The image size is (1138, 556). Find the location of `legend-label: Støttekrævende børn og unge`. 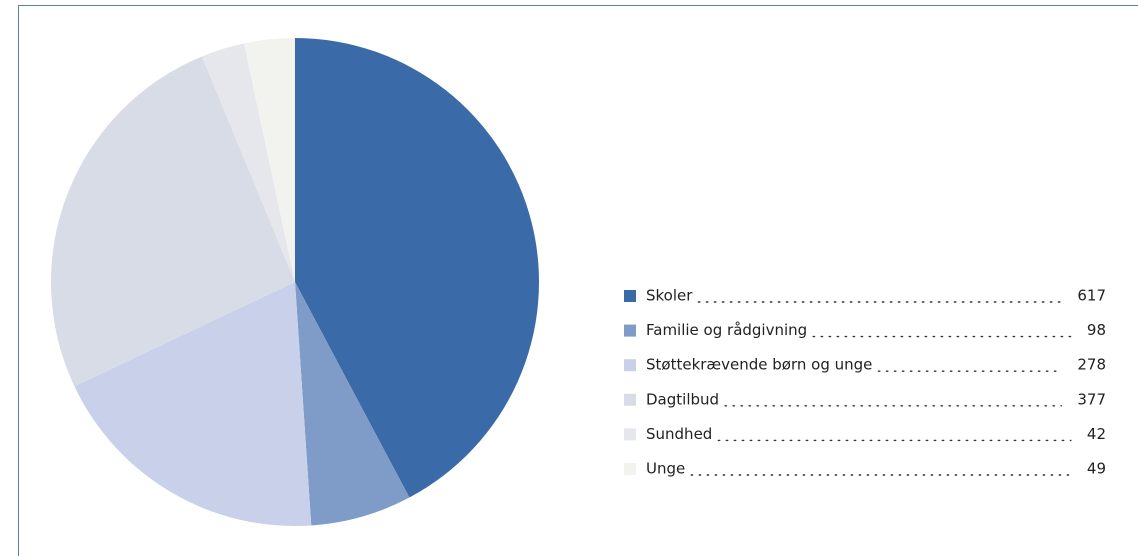

legend-label: Støttekrævende børn og unge is located at coordinates (759, 365).